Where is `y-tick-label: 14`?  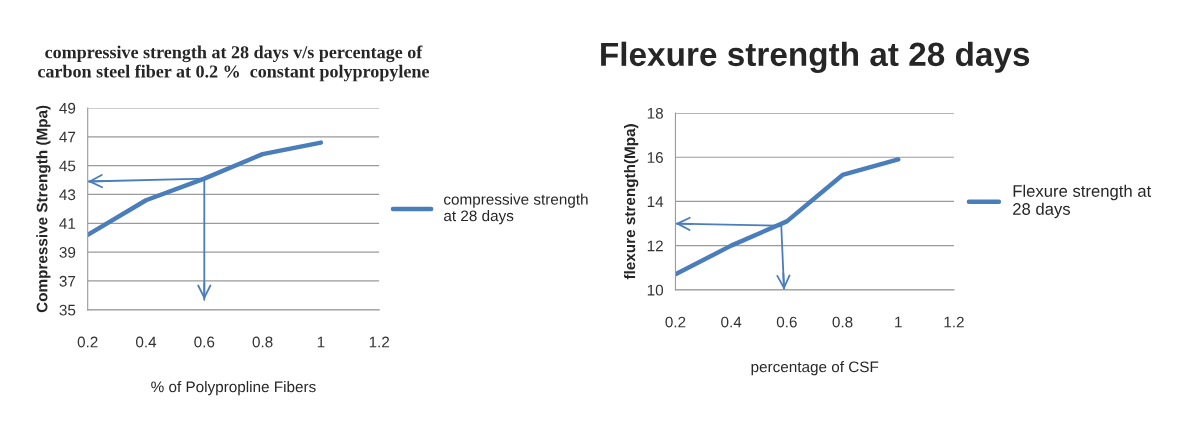
y-tick-label: 14 is located at coordinates (655, 201).